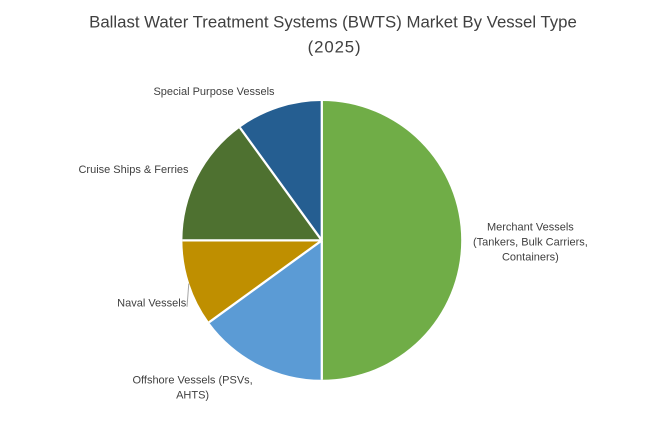 This screenshot has width=648, height=437. What do you see at coordinates (192, 396) in the screenshot?
I see `svg-text: AHTS)` at bounding box center [192, 396].